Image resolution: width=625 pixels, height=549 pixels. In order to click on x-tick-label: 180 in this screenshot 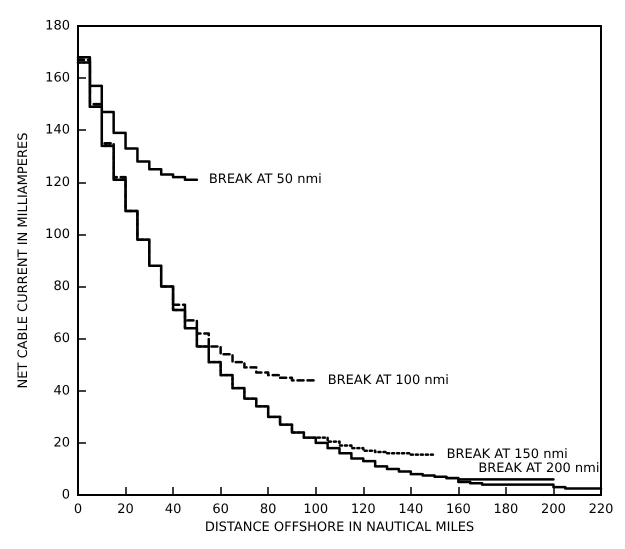, I will do `click(505, 509)`.